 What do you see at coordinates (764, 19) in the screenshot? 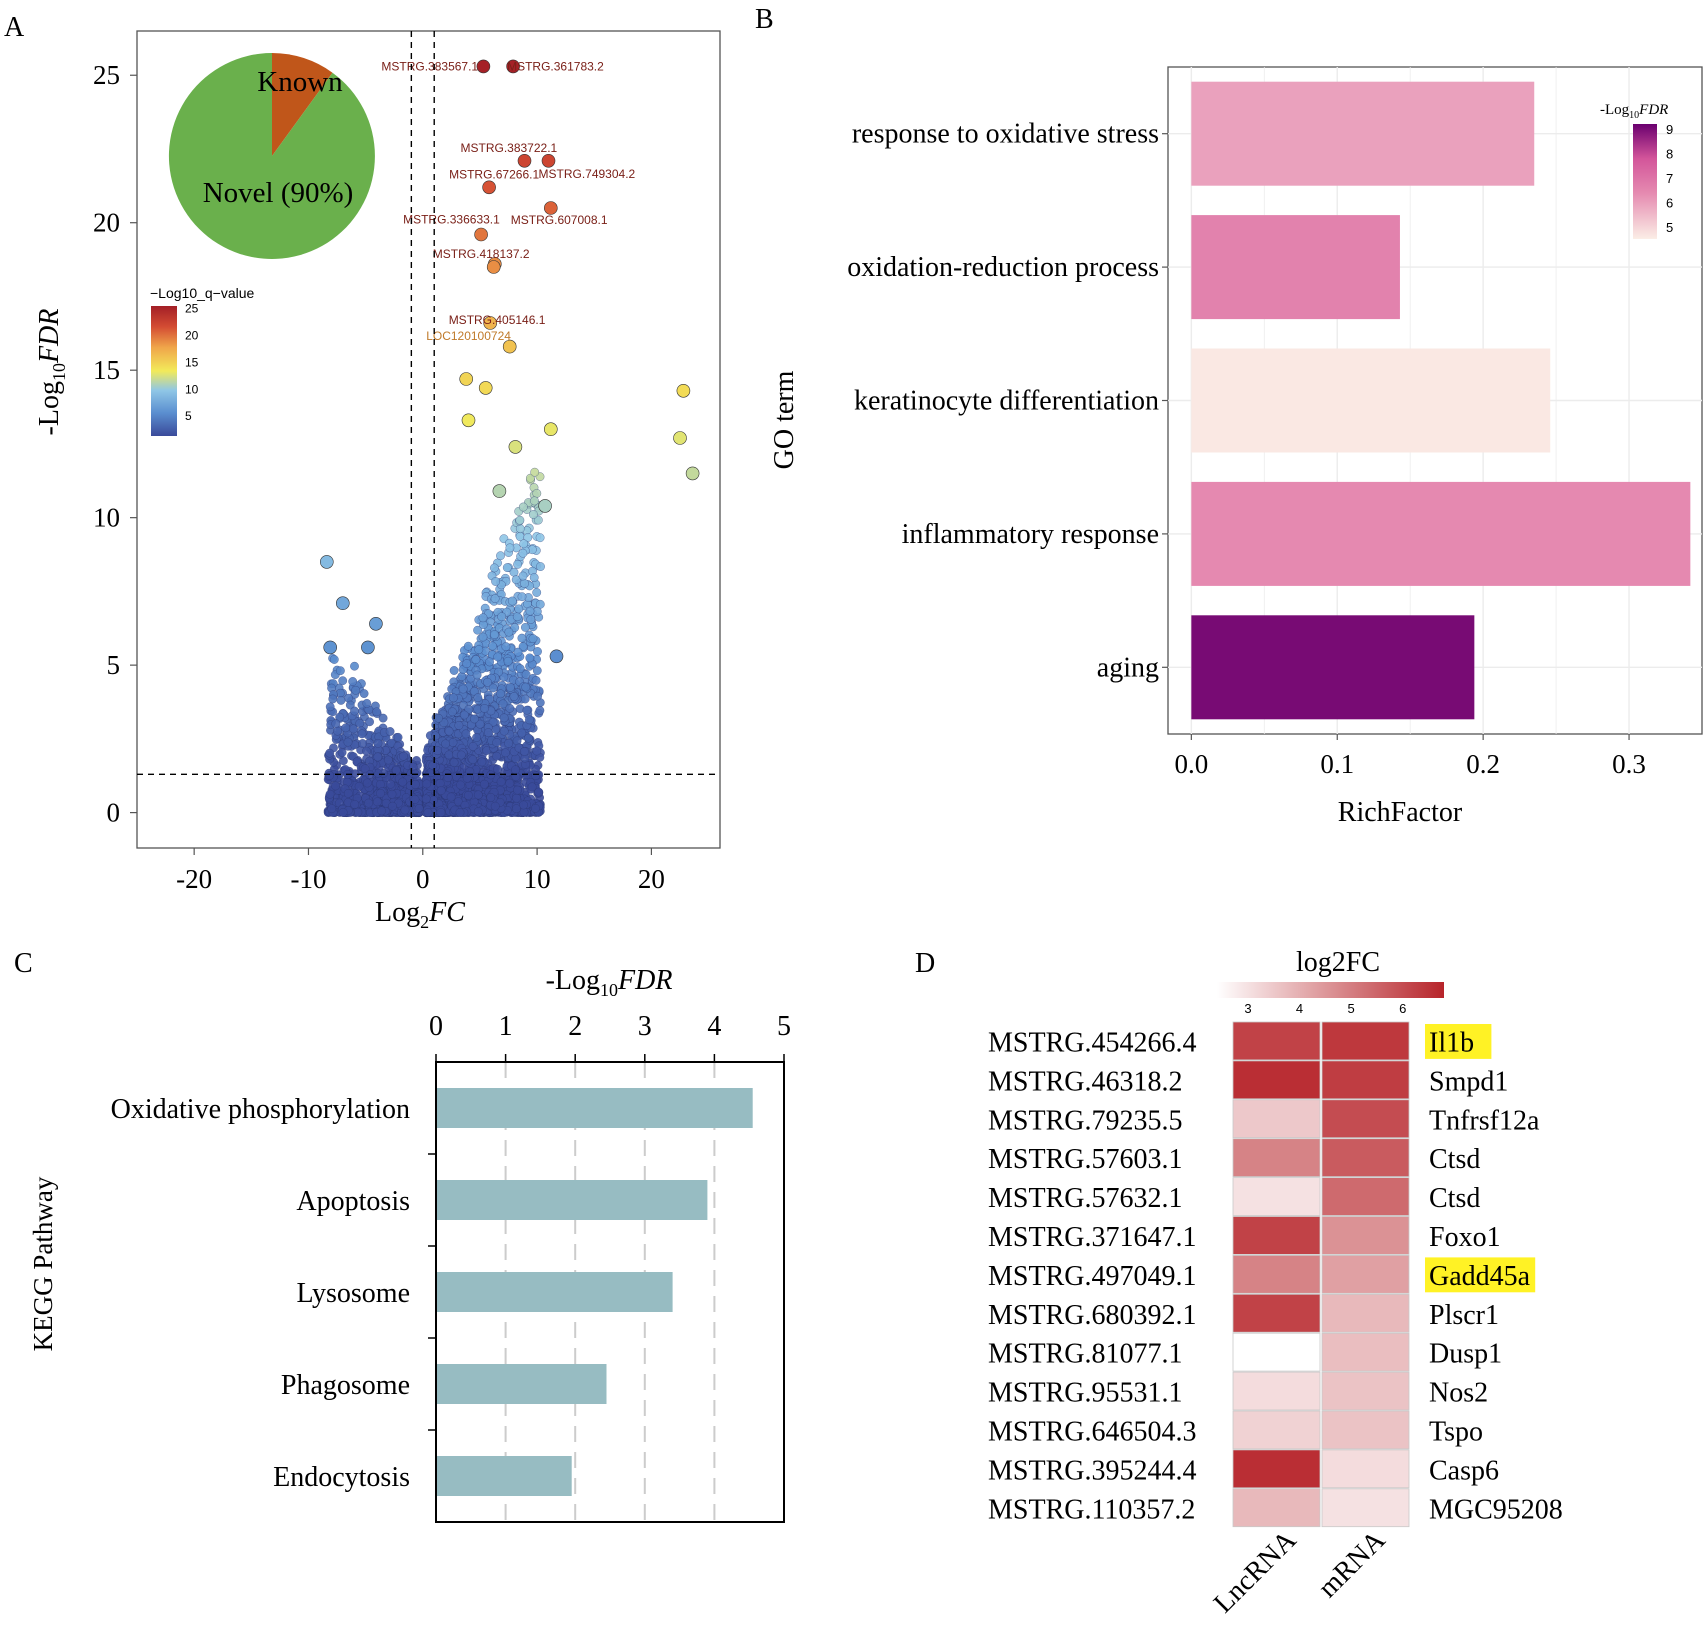
I see `panel-label-b: B` at bounding box center [764, 19].